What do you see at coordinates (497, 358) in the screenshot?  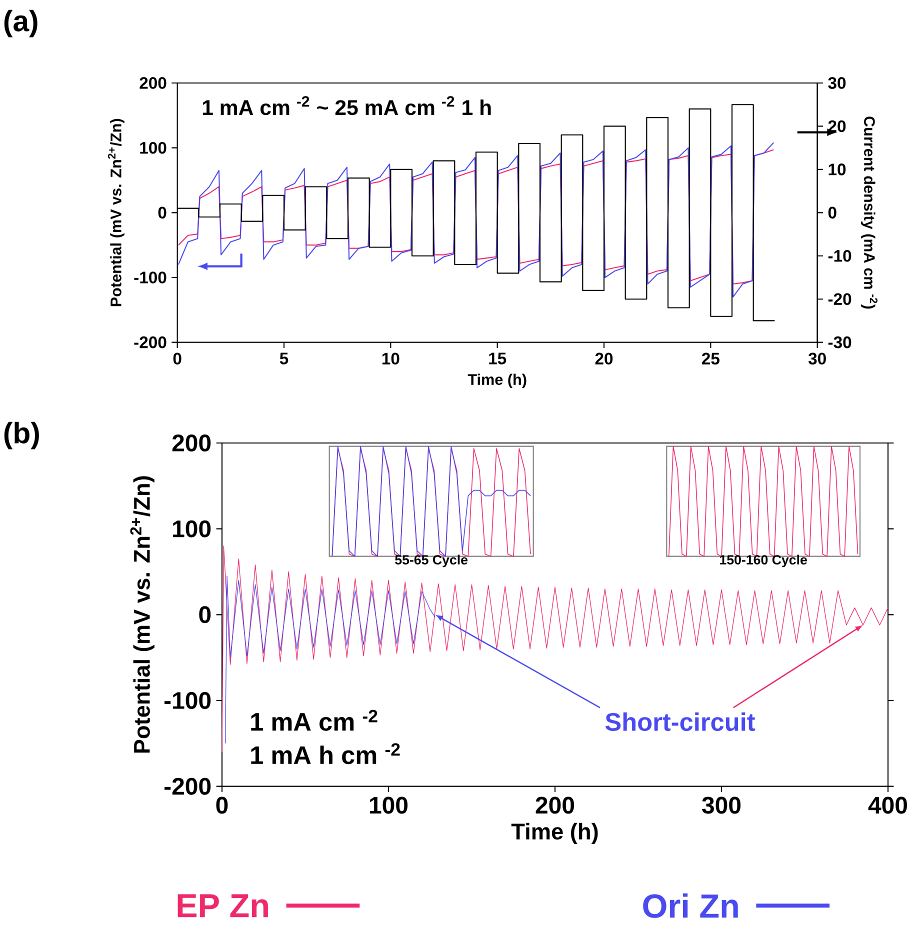 I see `x-tick-label: 15` at bounding box center [497, 358].